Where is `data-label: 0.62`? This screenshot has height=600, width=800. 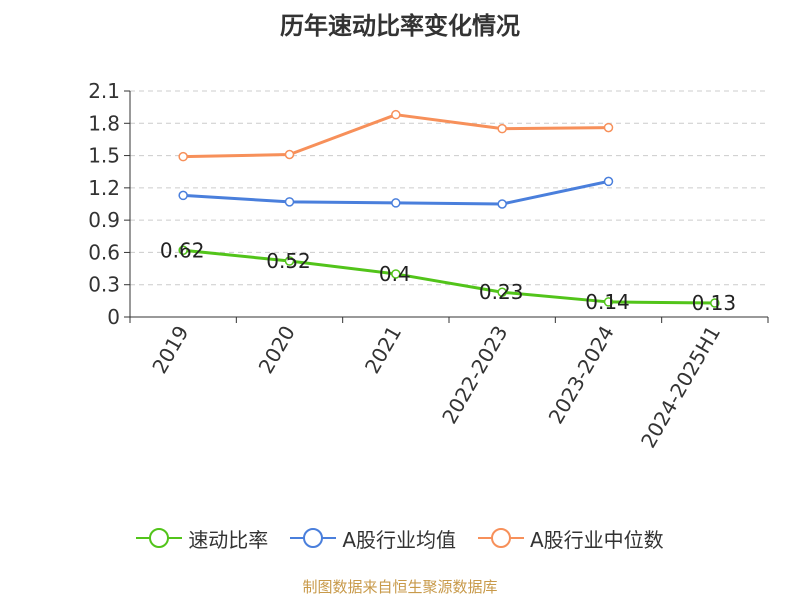
data-label: 0.62 is located at coordinates (182, 250).